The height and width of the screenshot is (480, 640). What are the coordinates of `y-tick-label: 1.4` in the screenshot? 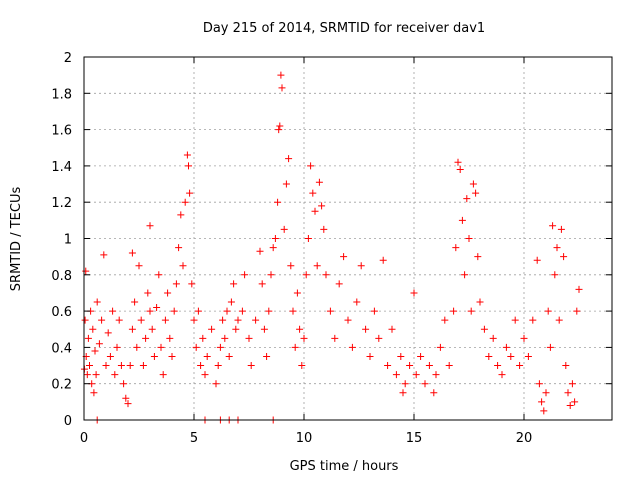 It's located at (61, 167).